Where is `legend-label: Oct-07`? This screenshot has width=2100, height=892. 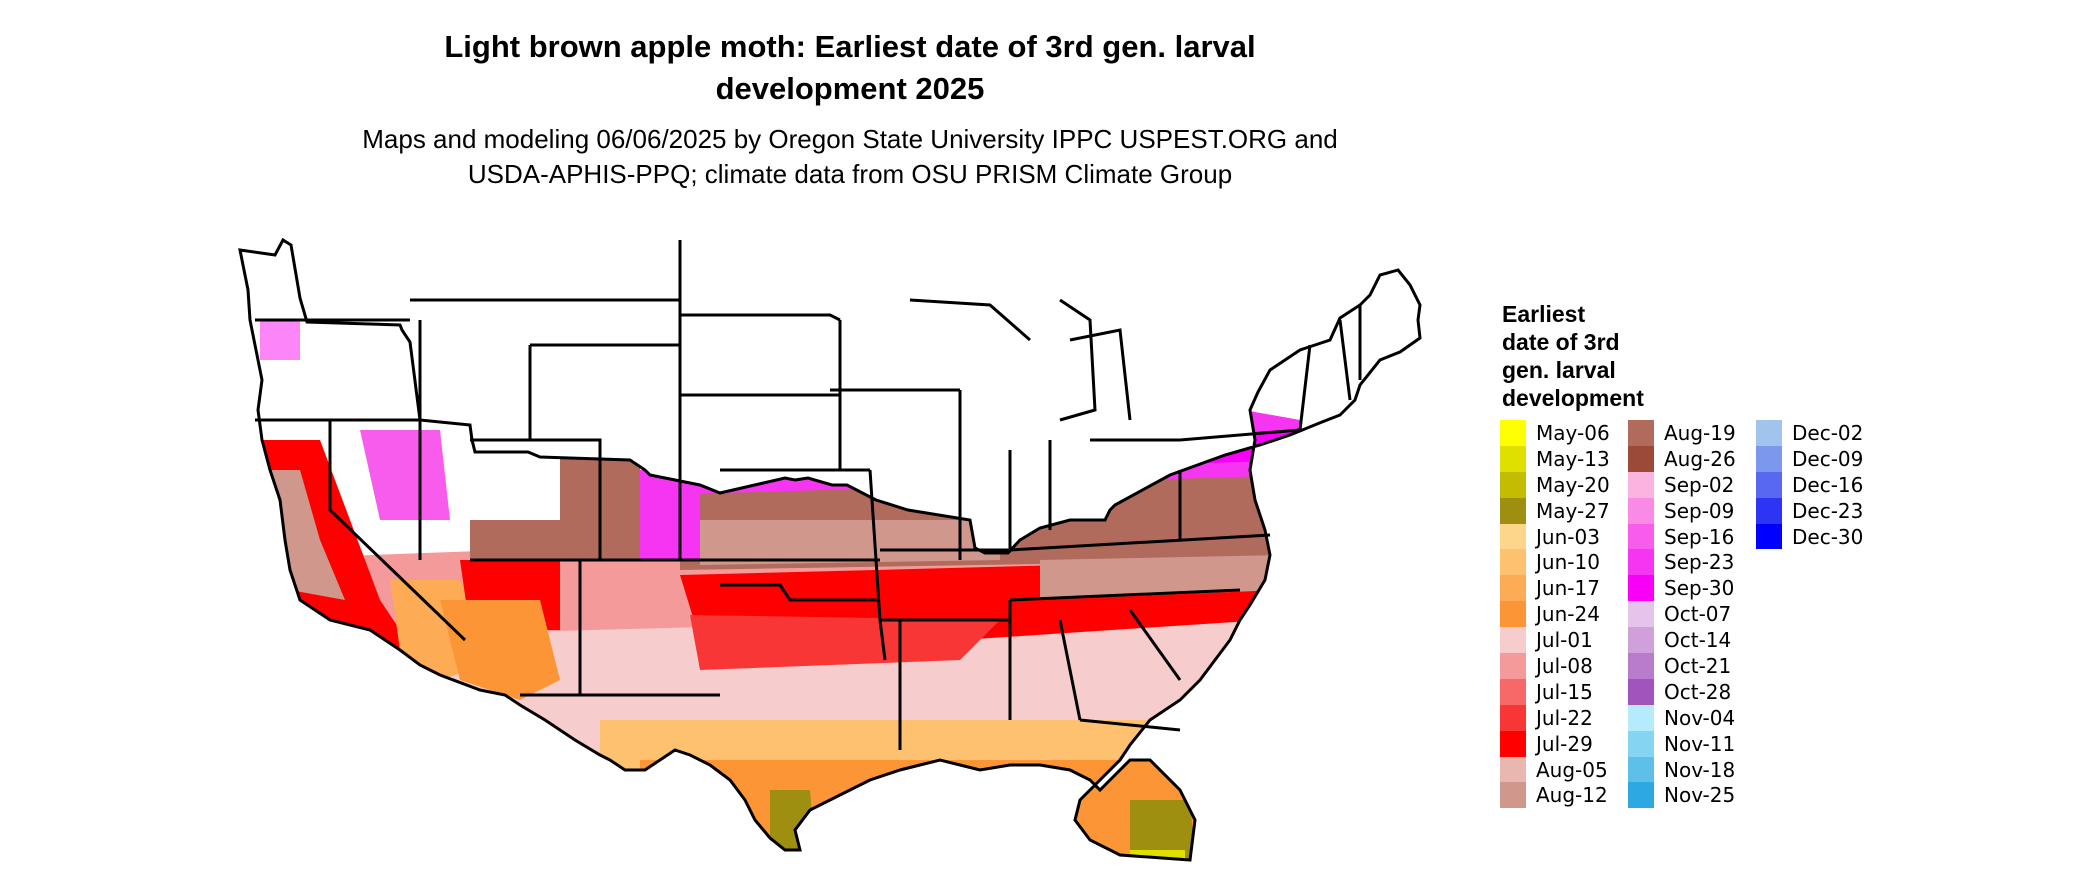
legend-label: Oct-07 is located at coordinates (1698, 614).